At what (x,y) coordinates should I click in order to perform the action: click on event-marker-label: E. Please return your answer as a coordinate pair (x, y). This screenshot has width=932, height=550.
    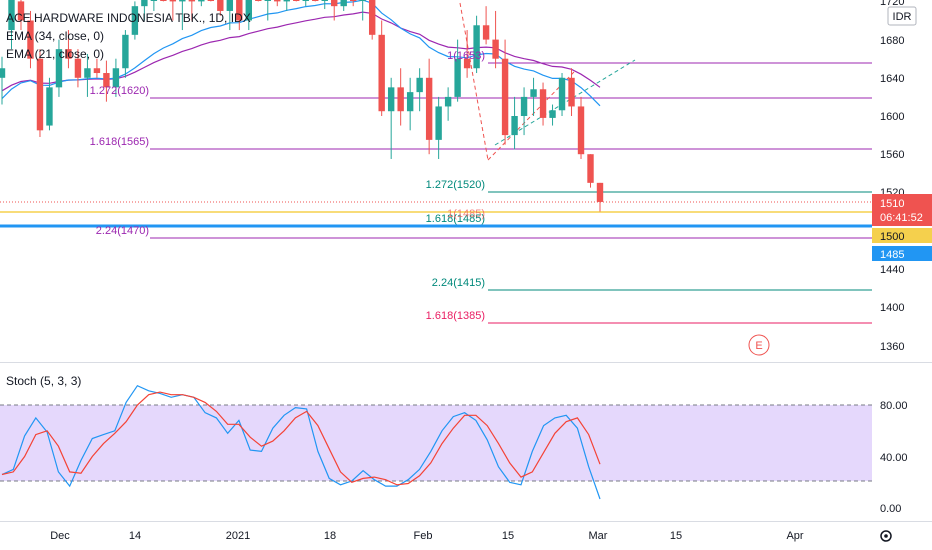
    Looking at the image, I should click on (758, 346).